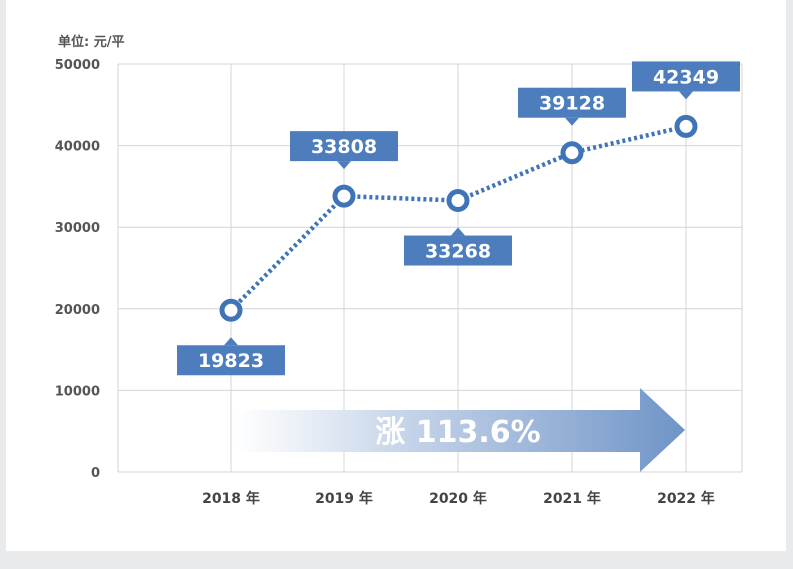  I want to click on data-label: 39128, so click(572, 104).